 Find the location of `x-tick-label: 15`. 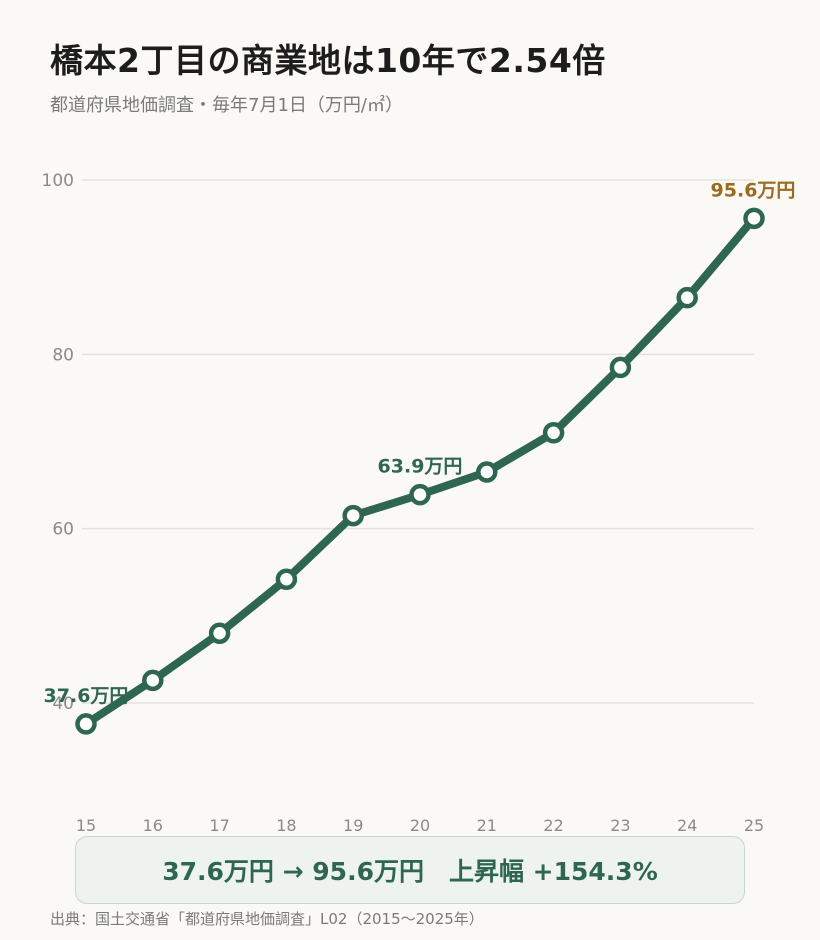

x-tick-label: 15 is located at coordinates (86, 825).